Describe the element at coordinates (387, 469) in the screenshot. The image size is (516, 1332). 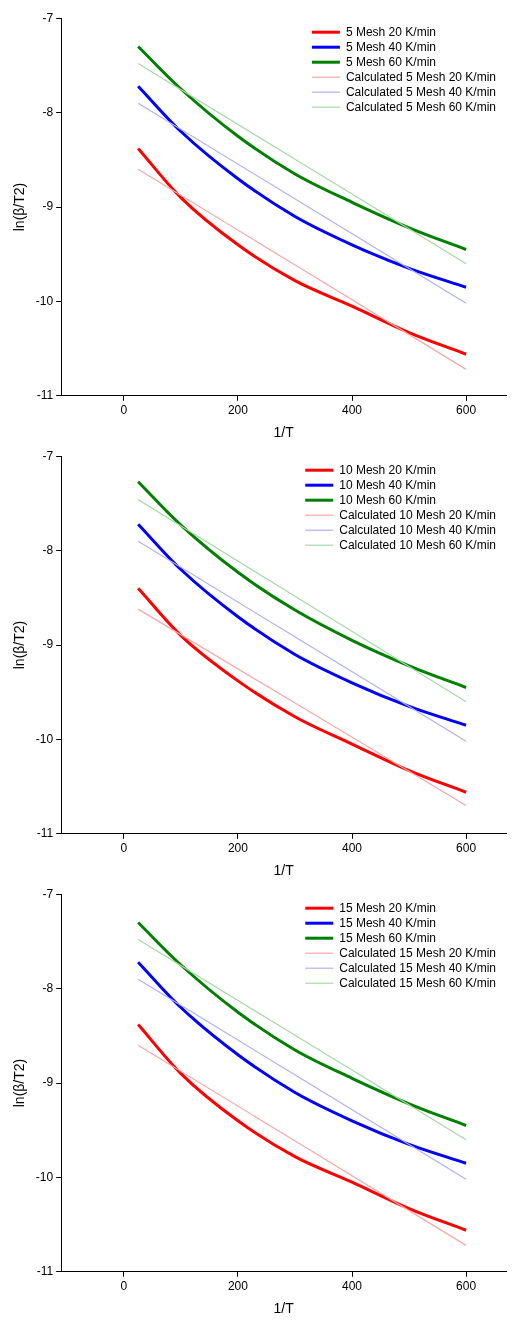
I see `legend-label: 10 Mesh 20 K/min` at that location.